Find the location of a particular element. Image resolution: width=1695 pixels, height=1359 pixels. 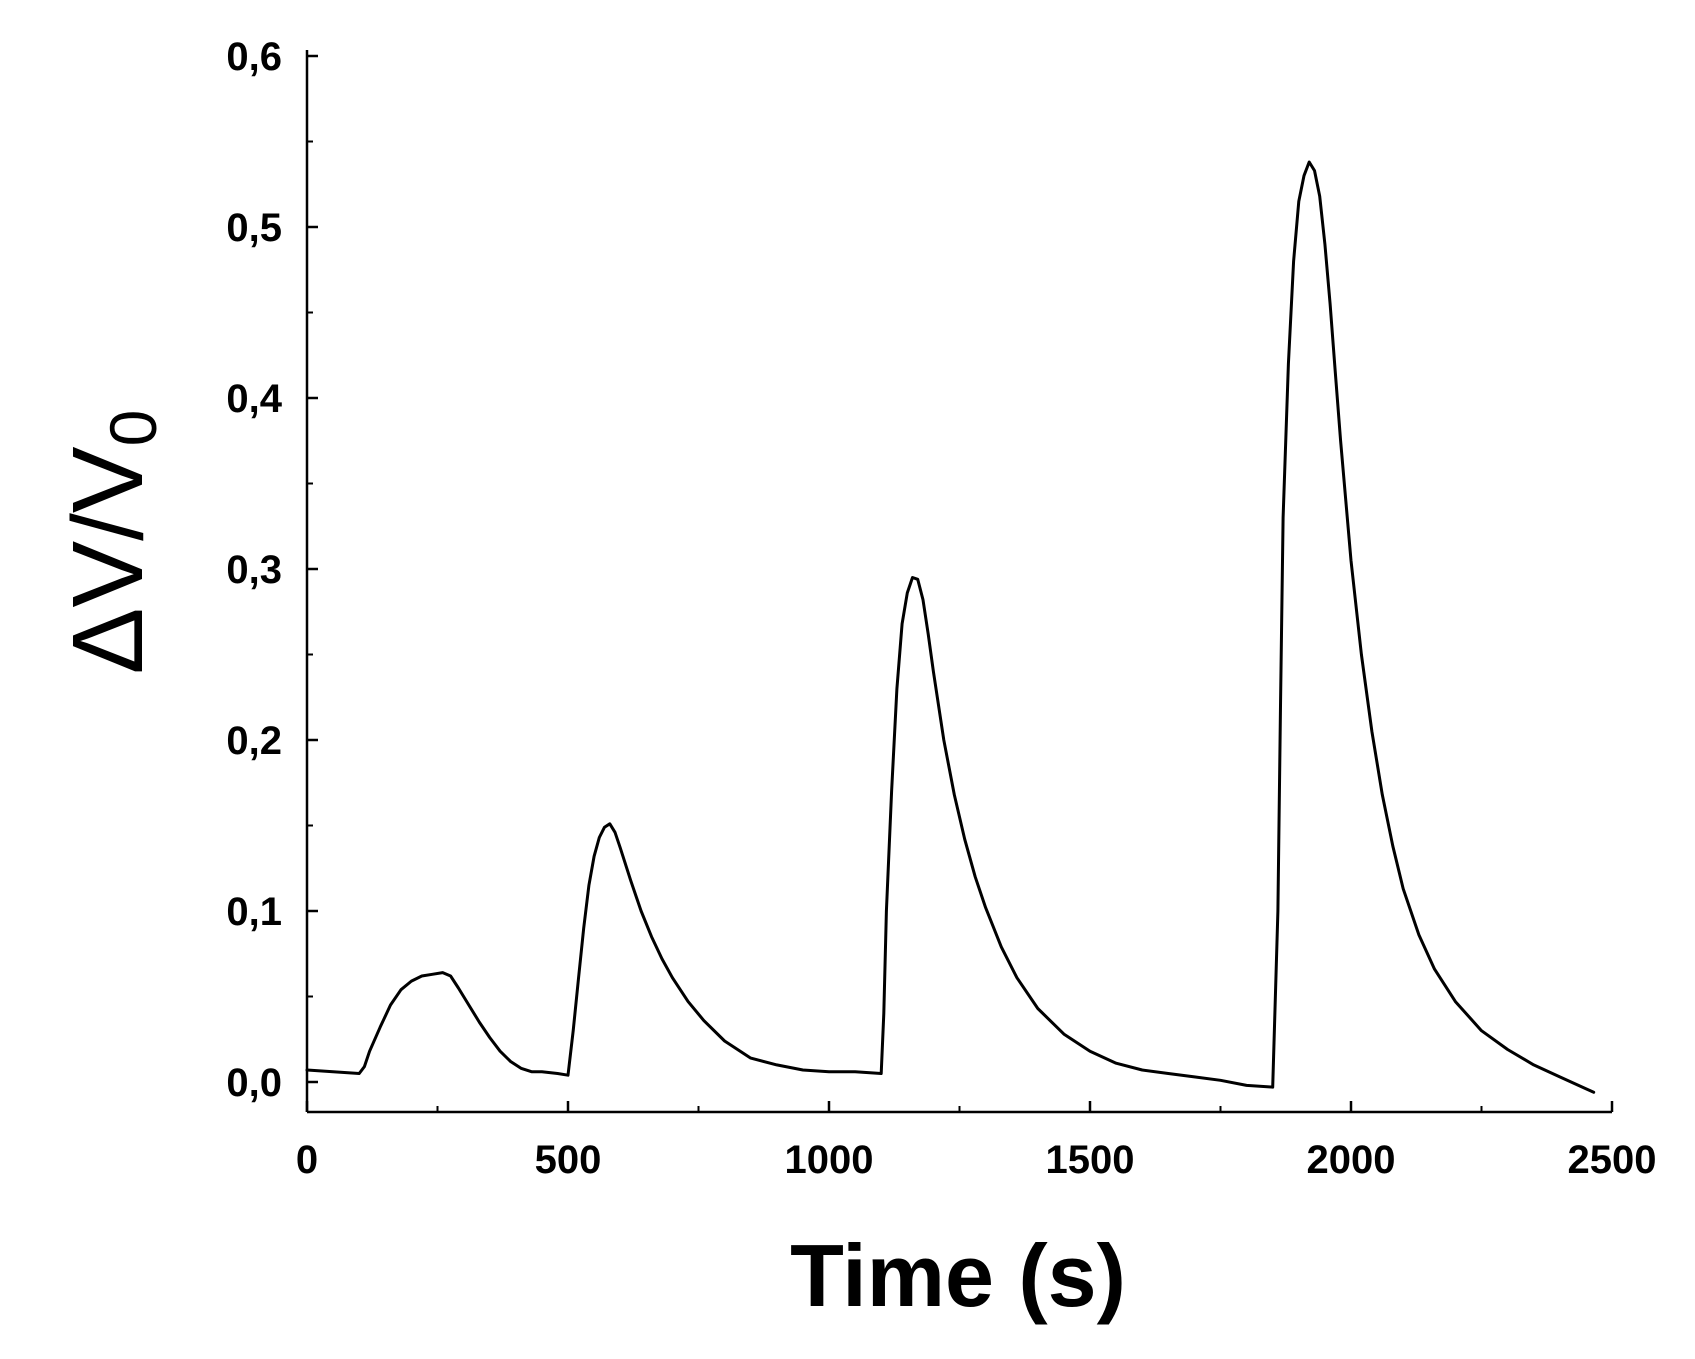

y-tick-label: 0,2 is located at coordinates (254, 741).